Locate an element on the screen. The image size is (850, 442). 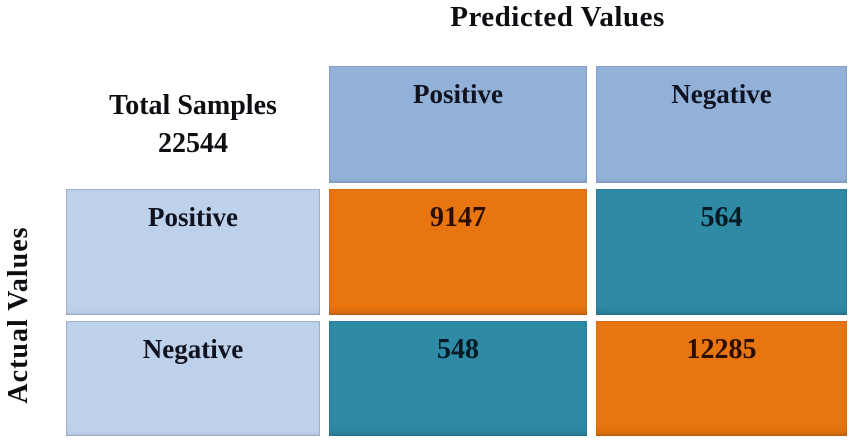
total-samples-cell: Total Samples 22544 is located at coordinates (193, 124).